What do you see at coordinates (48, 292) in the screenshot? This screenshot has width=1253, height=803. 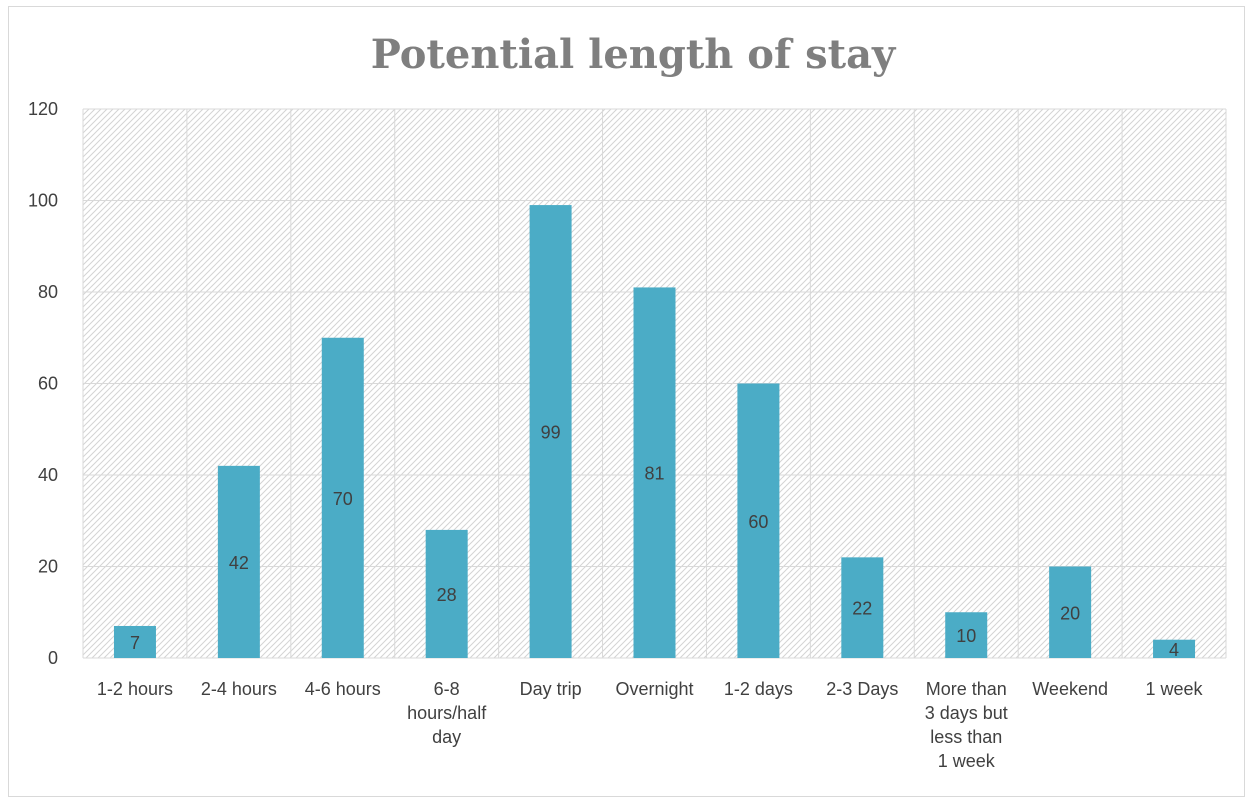 I see `y-tick-label: 80` at bounding box center [48, 292].